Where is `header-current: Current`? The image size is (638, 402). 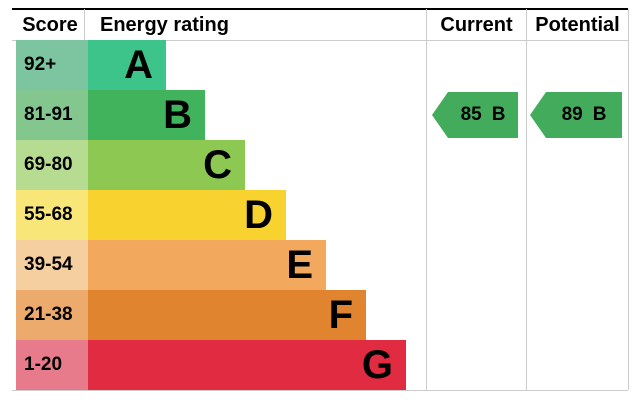
header-current: Current is located at coordinates (476, 25).